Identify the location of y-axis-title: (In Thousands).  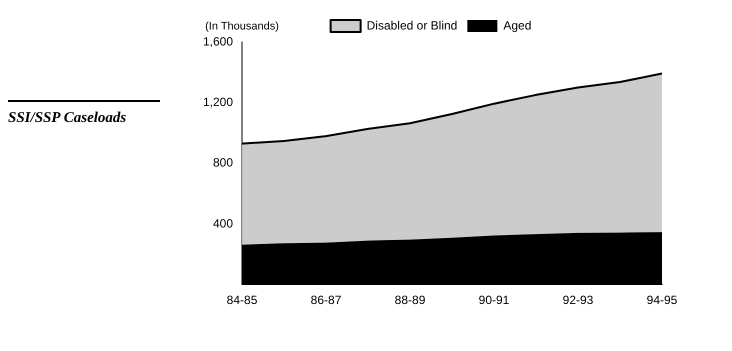
(242, 26).